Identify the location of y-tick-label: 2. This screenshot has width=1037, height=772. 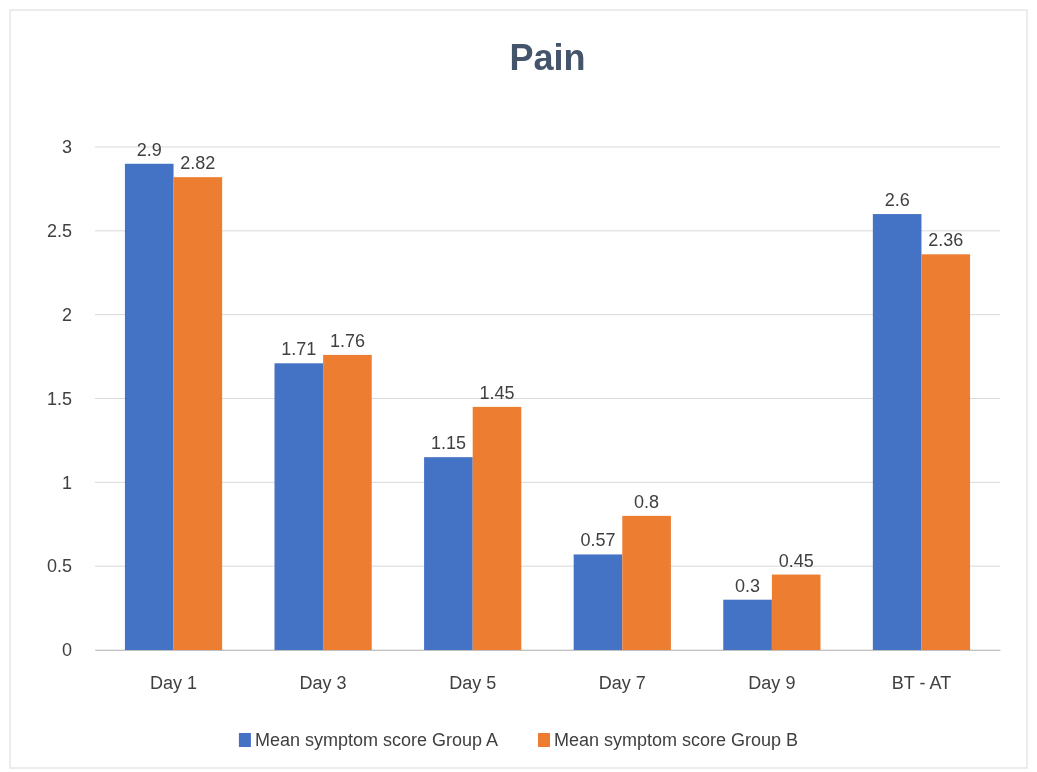
(66, 314).